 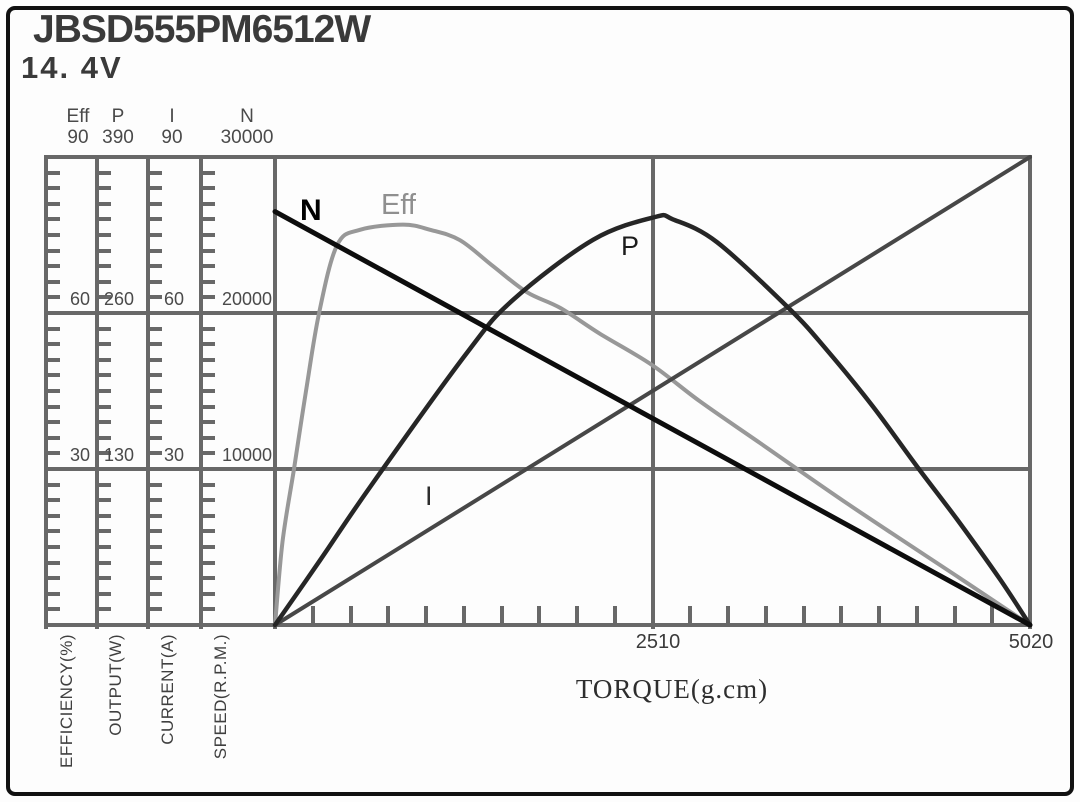 What do you see at coordinates (247, 137) in the screenshot?
I see `scale-max-value-n: 30000` at bounding box center [247, 137].